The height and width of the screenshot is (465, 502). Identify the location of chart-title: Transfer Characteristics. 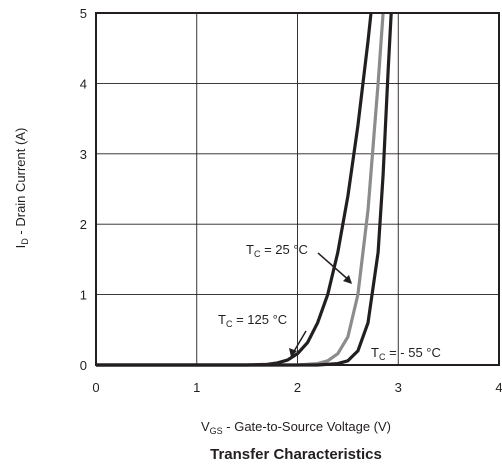
(296, 454).